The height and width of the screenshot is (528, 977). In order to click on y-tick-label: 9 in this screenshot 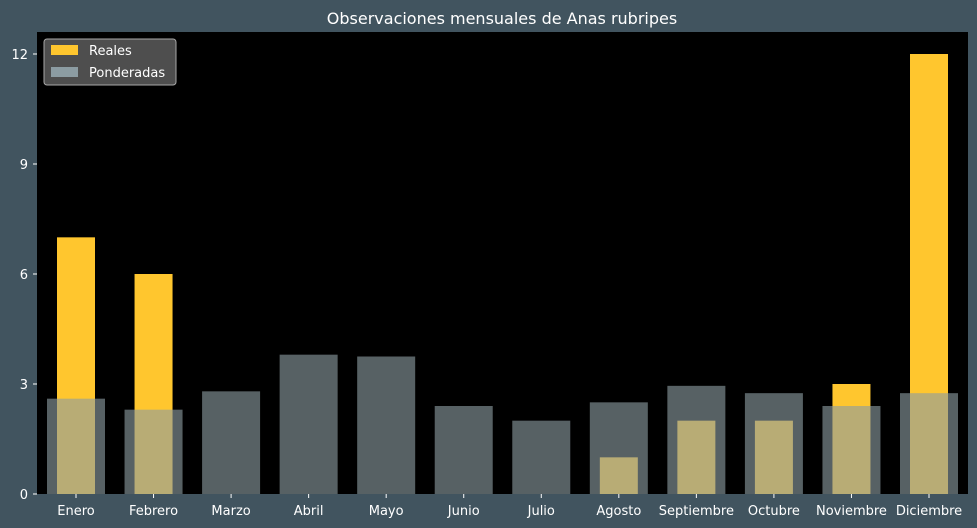, I will do `click(24, 165)`.